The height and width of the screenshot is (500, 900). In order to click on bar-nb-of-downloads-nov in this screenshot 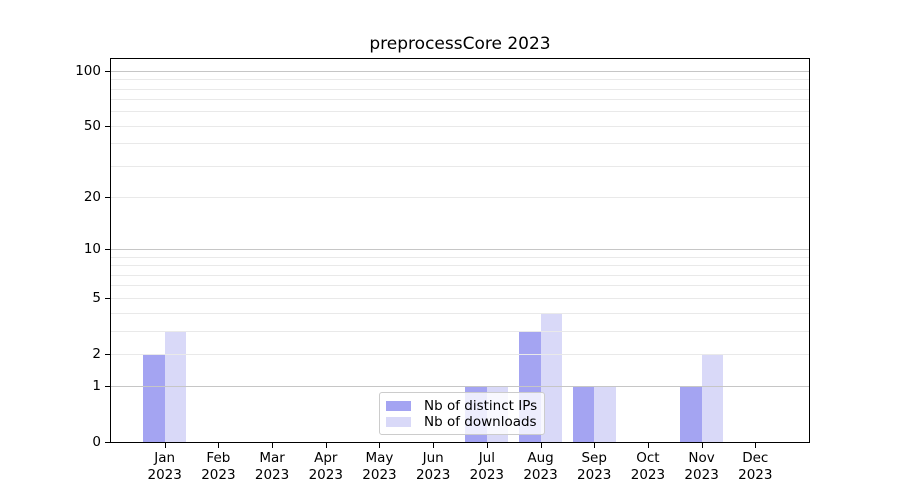, I will do `click(712, 397)`.